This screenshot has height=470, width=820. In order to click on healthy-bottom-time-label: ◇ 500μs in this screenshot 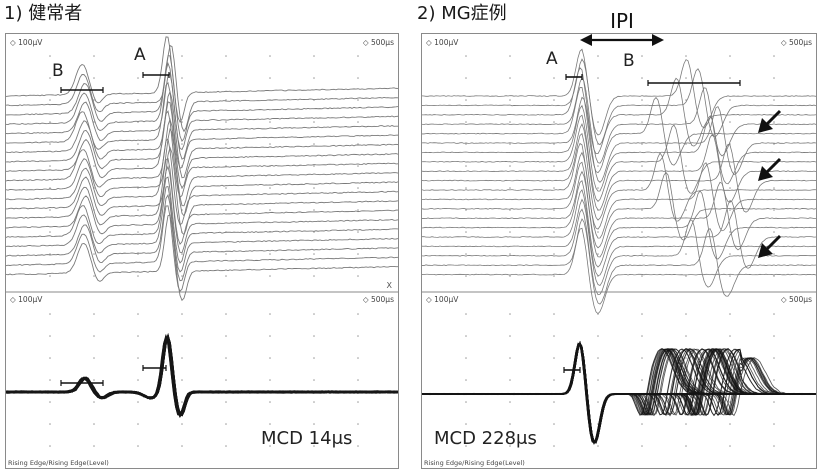, I will do `click(378, 299)`.